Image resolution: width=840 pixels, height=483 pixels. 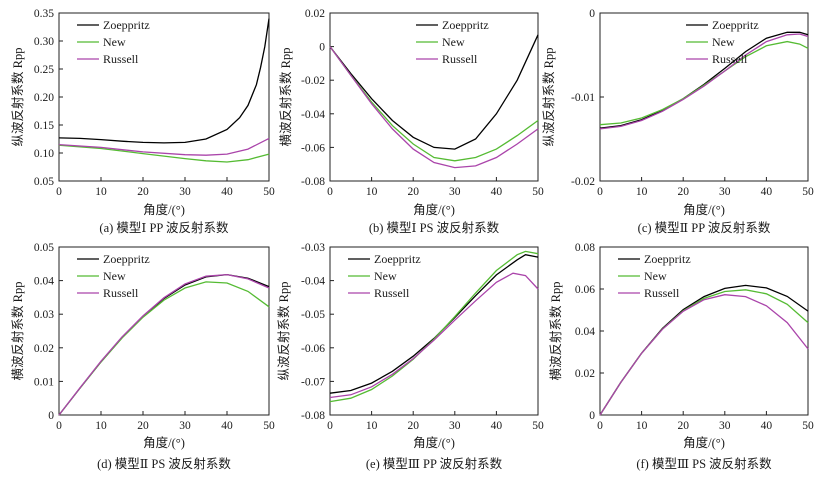 What do you see at coordinates (44, 42) in the screenshot?
I see `y-tick-label: 0.30` at bounding box center [44, 42].